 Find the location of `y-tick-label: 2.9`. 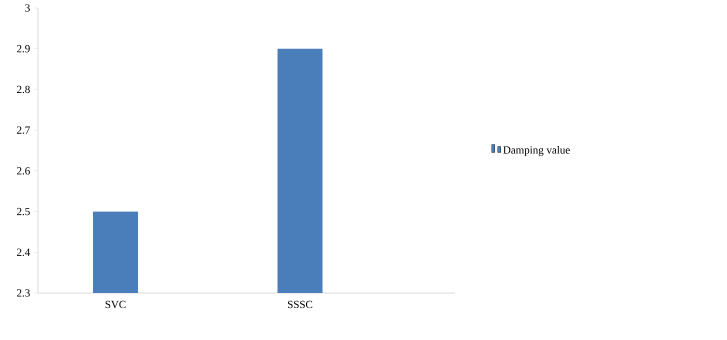

y-tick-label: 2.9 is located at coordinates (23, 48).